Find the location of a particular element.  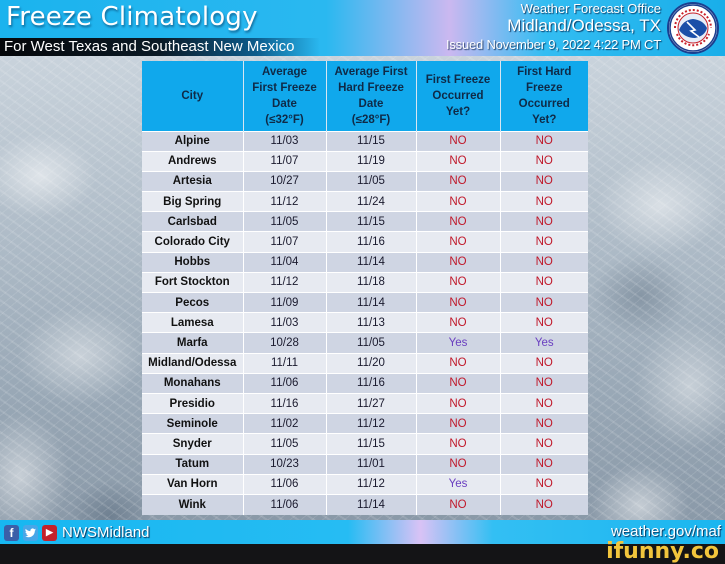

hard-freeze-date-cell: 11/27 is located at coordinates (371, 403).